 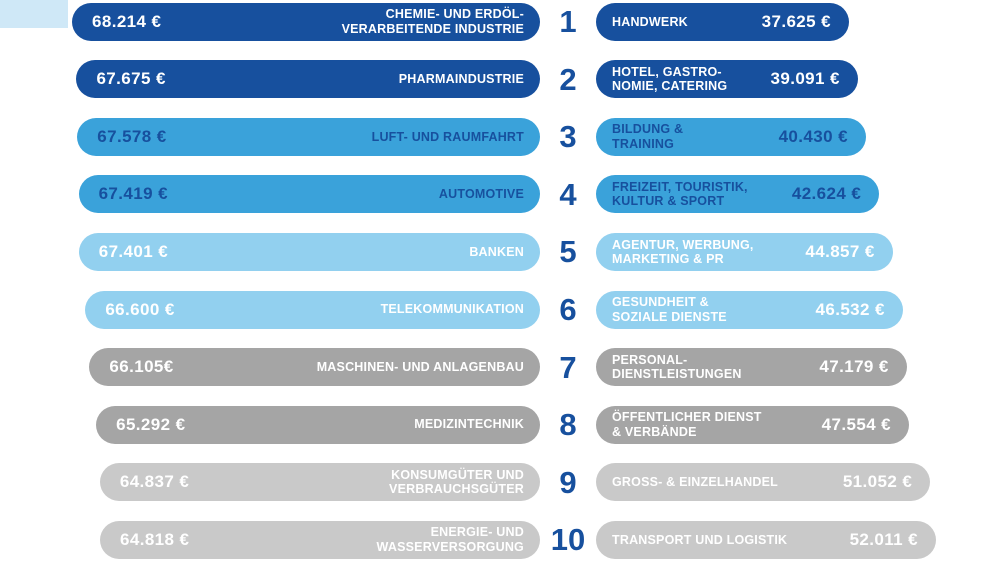 I want to click on salary-value: 39.091 €, so click(x=805, y=79).